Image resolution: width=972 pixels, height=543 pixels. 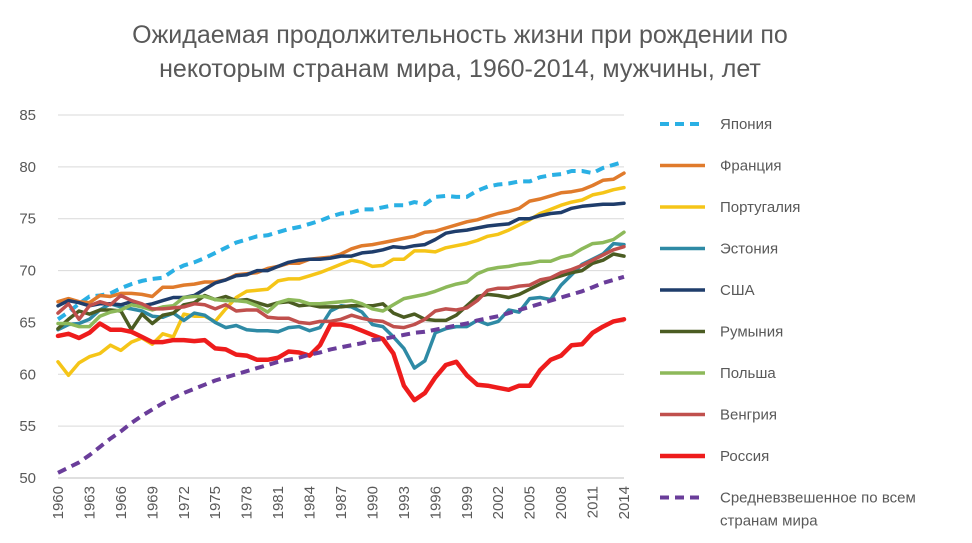 I want to click on legend-label: странам мира, so click(x=769, y=521).